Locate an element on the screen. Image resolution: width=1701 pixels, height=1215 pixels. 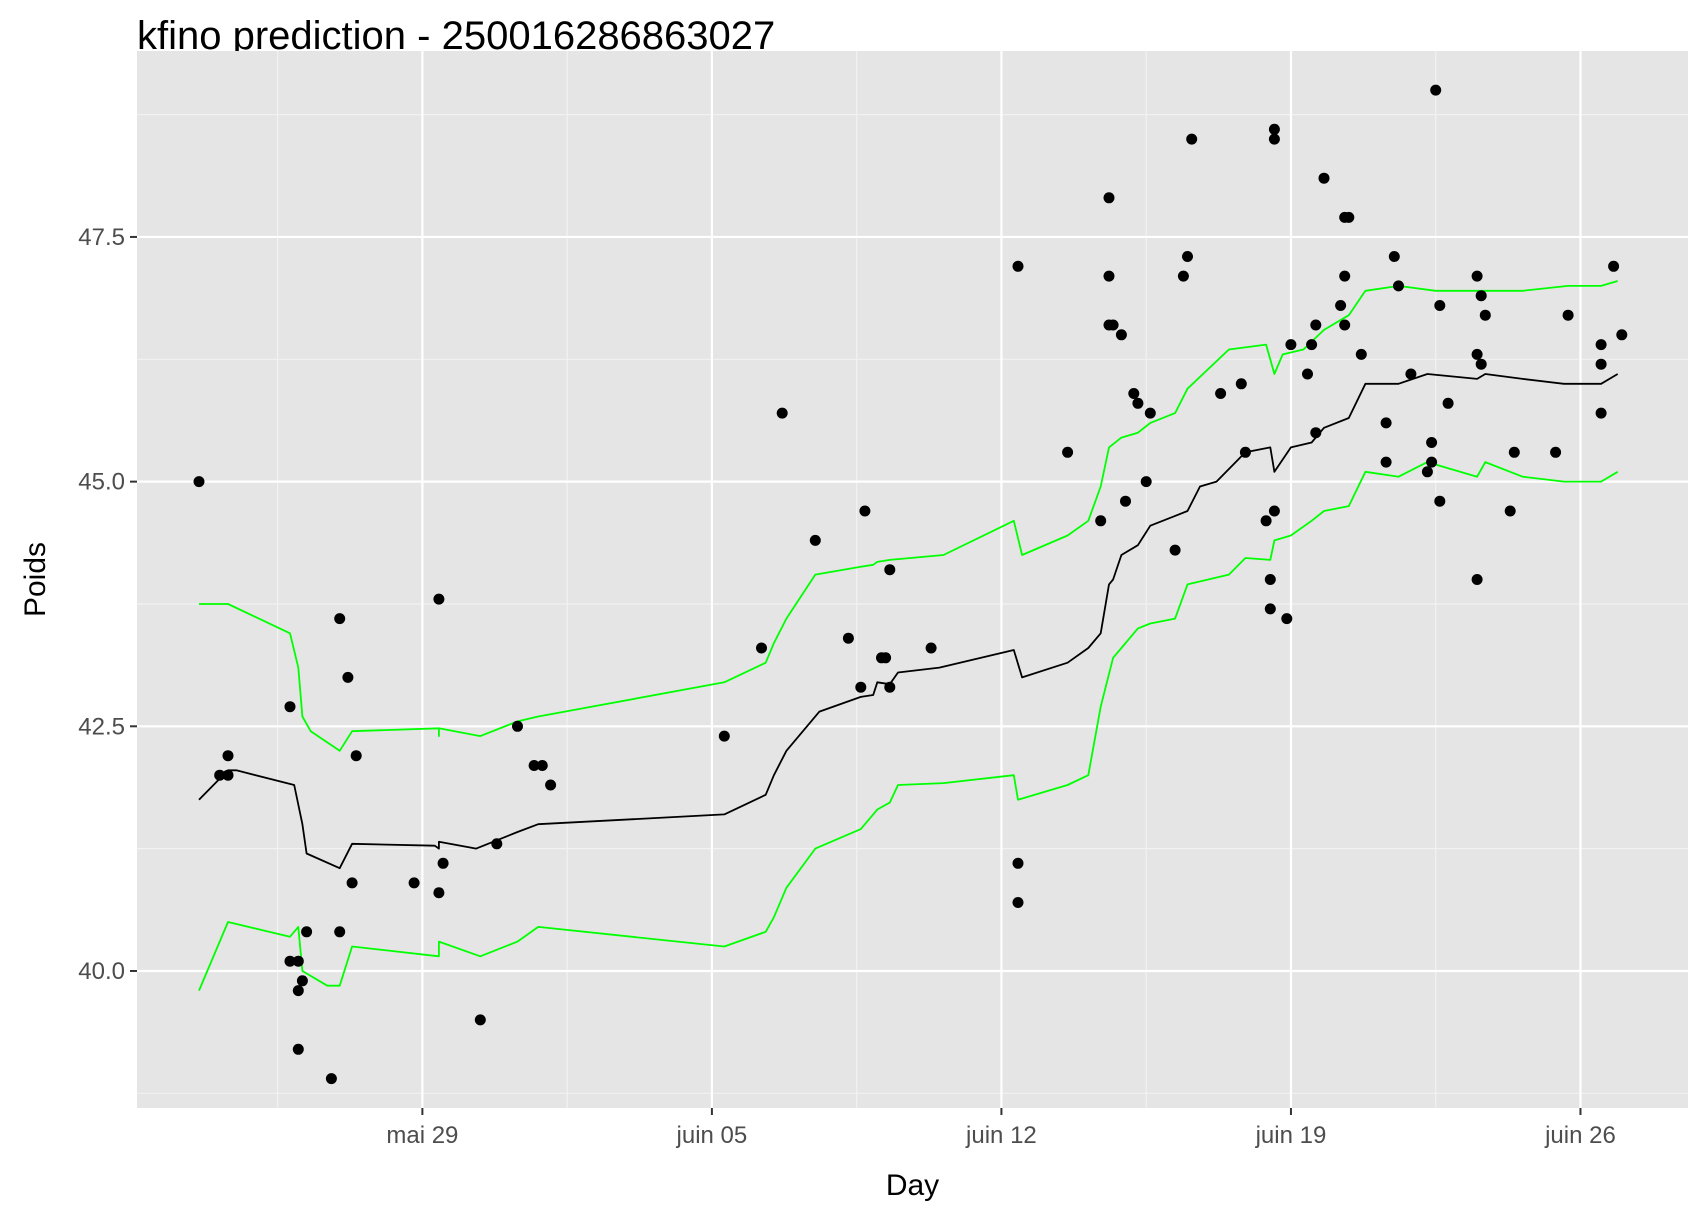
x-axis: mai 29 juin 05 juin 12 juin 19 juin 26 is located at coordinates (1001, 1128).